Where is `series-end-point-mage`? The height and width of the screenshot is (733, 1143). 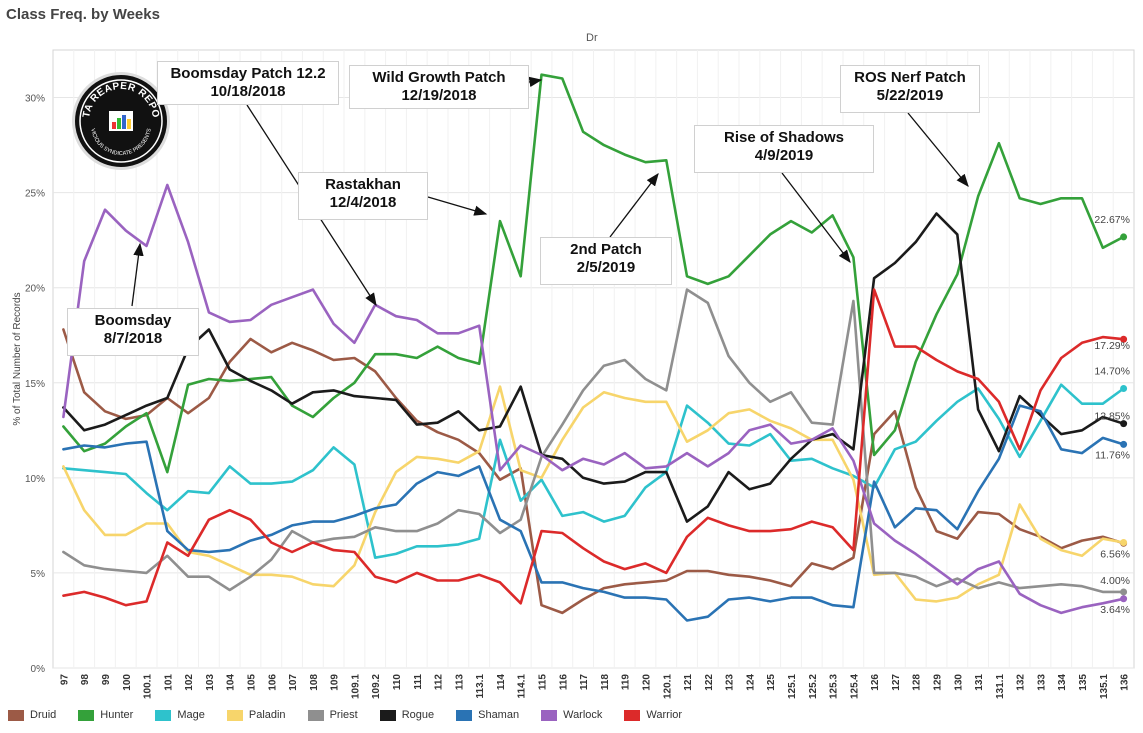
series-end-point-mage is located at coordinates (1124, 388).